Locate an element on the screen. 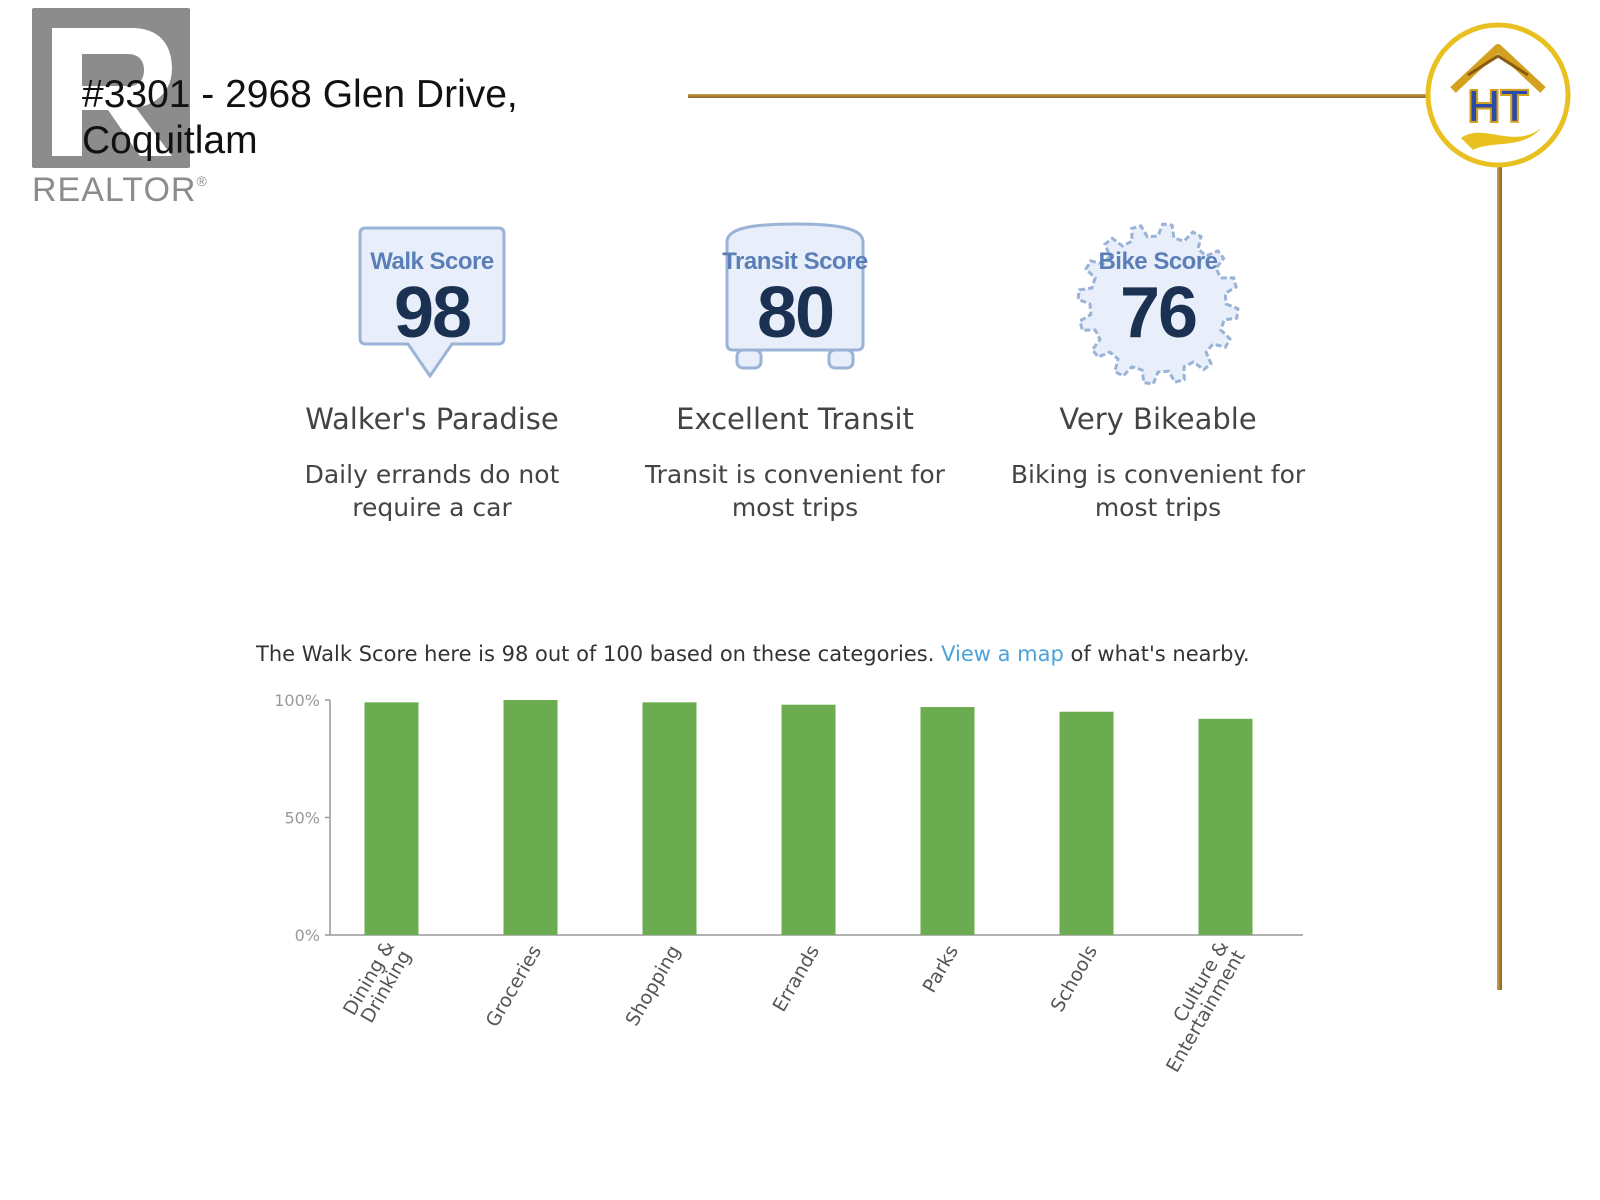 The image size is (1600, 1200). y-tick-label: 100% is located at coordinates (297, 700).